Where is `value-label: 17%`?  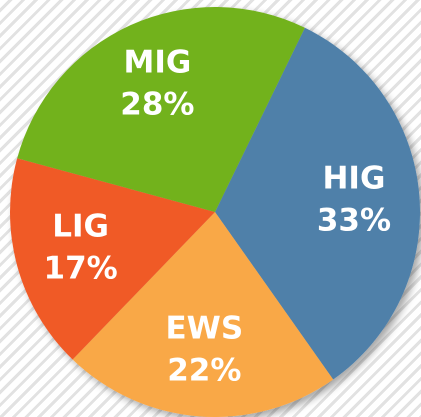 value-label: 17% is located at coordinates (81, 269).